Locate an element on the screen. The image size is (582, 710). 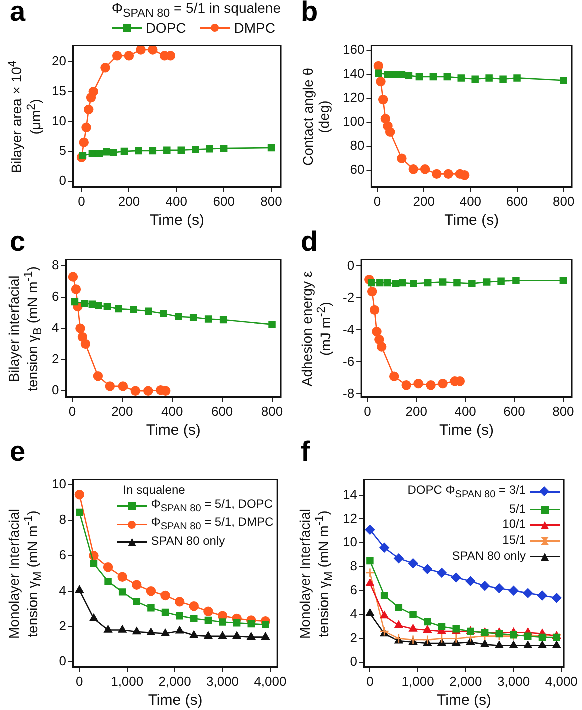
legend-label: 10/1 is located at coordinates (514, 524).